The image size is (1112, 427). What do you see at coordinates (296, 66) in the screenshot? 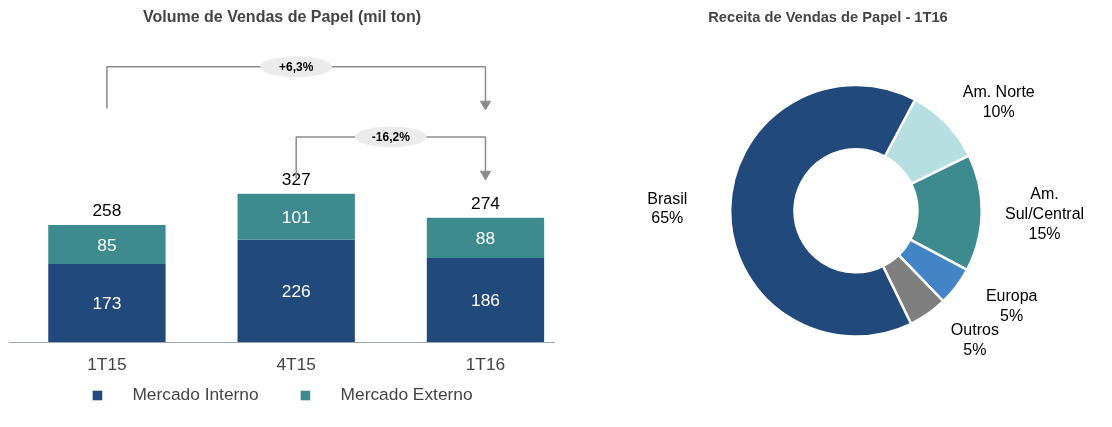
I see `text: +6,3%` at bounding box center [296, 66].